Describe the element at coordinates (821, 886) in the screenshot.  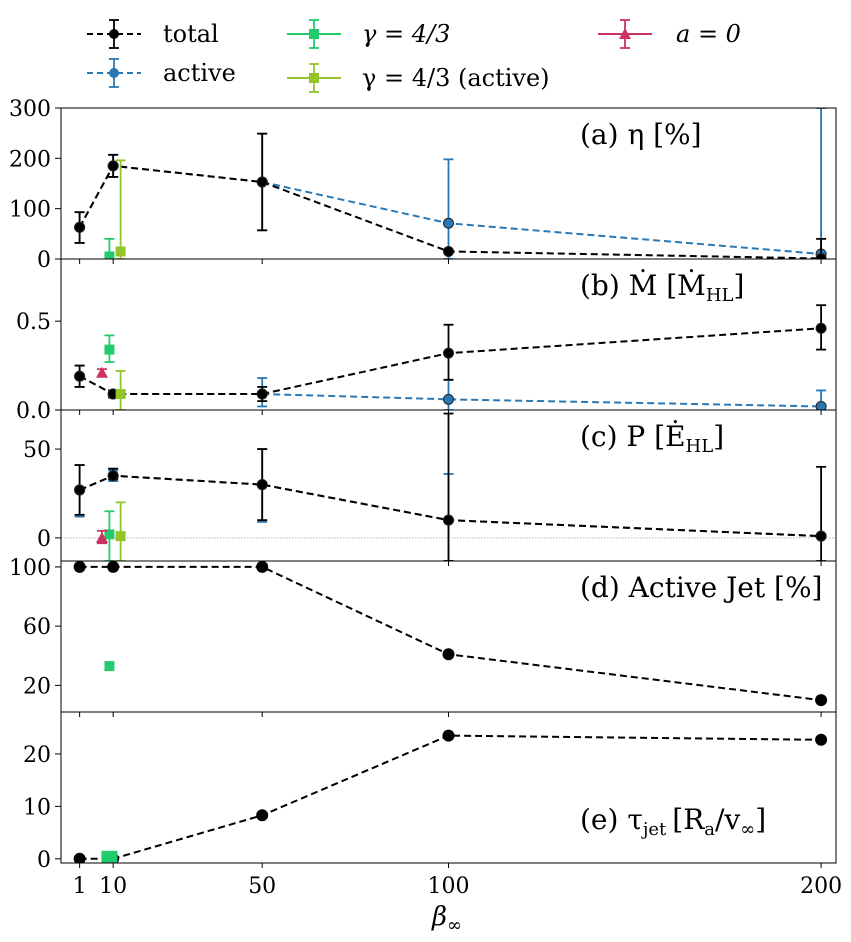
I see `x-tick-label: 200` at that location.